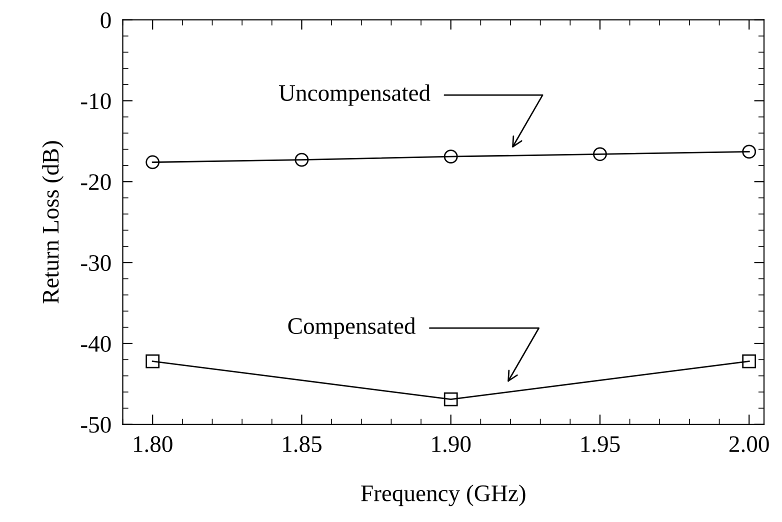 The width and height of the screenshot is (782, 522). Describe the element at coordinates (53, 222) in the screenshot. I see `y-axis-title: Return Loss (dB)` at that location.